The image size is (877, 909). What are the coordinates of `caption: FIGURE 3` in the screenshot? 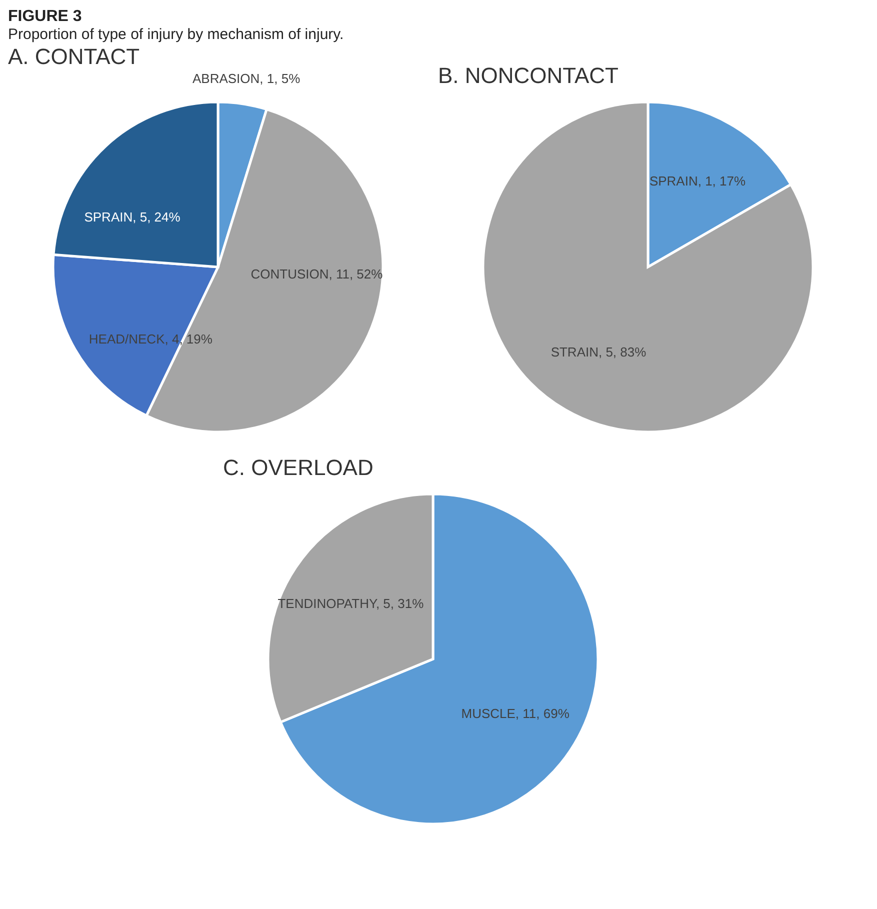 It's located at (45, 17).